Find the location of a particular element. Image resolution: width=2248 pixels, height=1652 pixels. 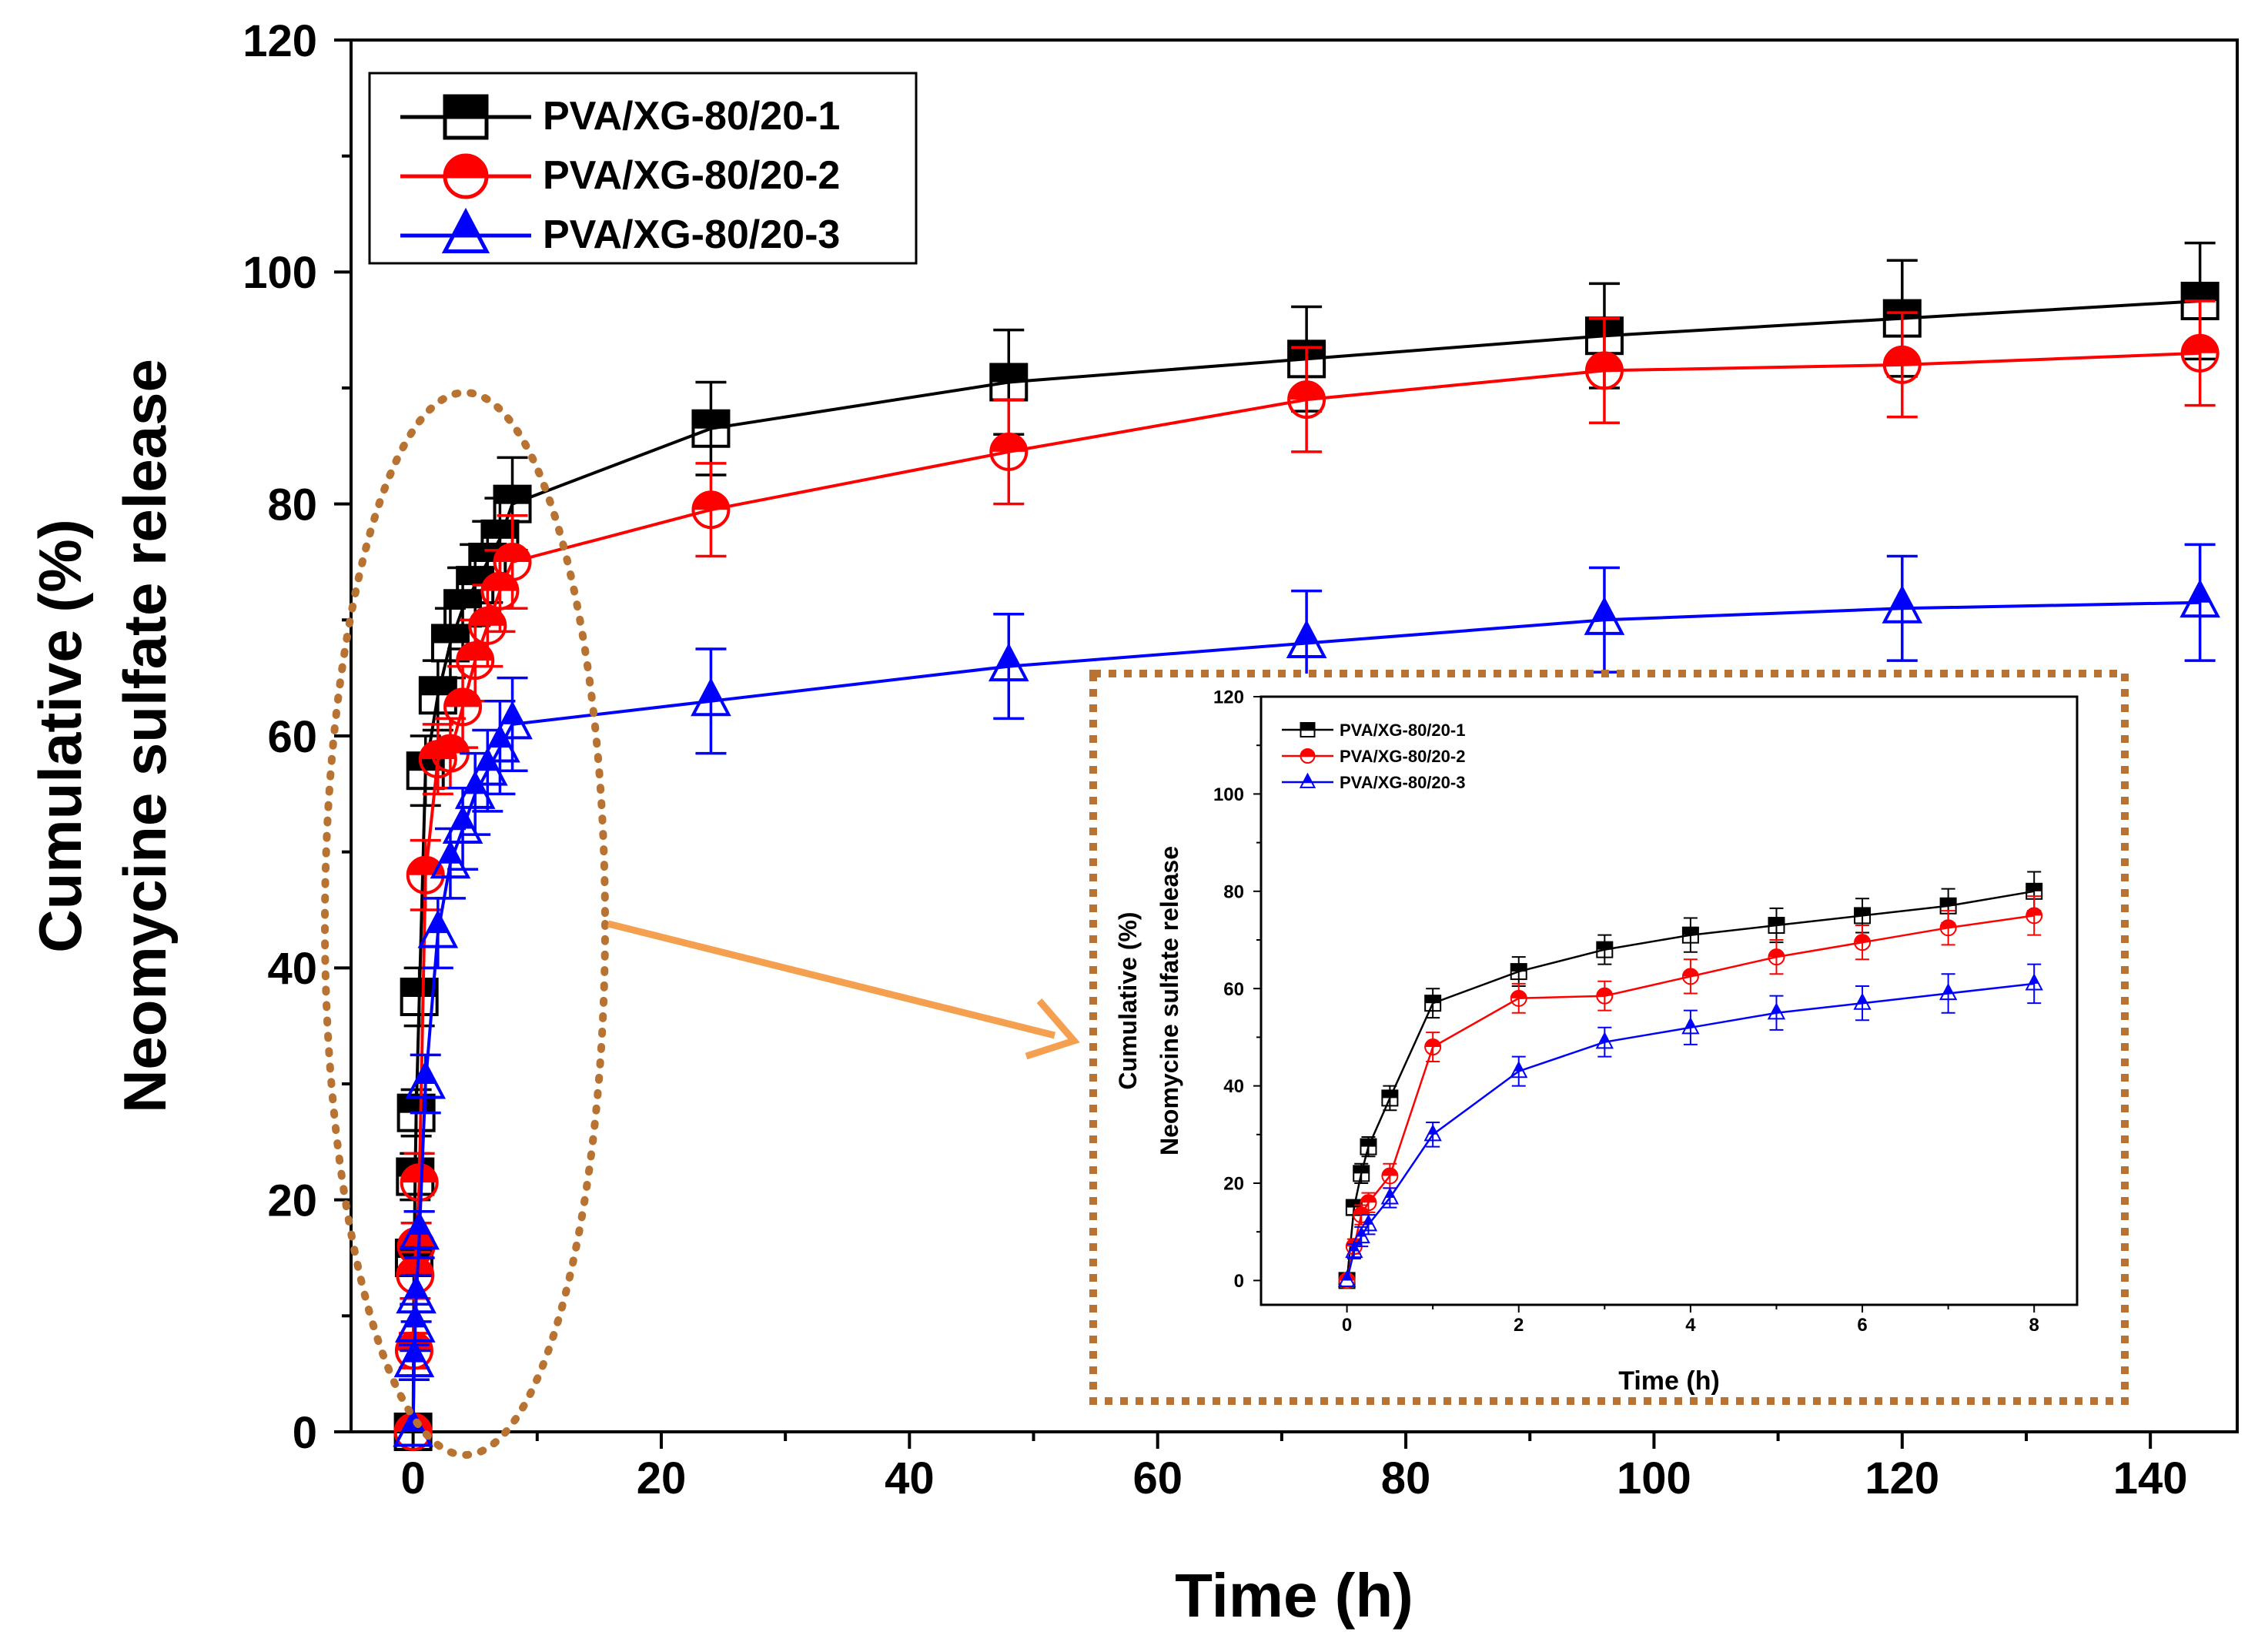

inset-series-0-point-8-fill is located at coordinates (1690, 931).